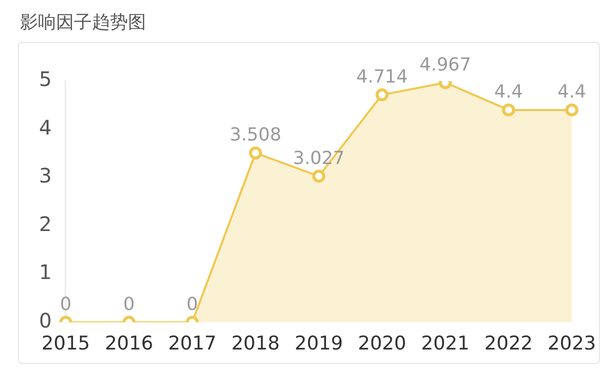 This screenshot has height=372, width=613. Describe the element at coordinates (572, 343) in the screenshot. I see `x-tick-label: 2023` at that location.